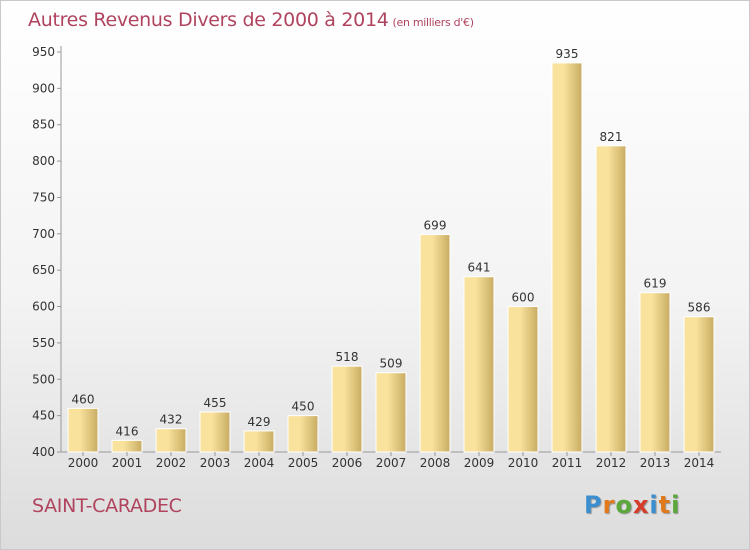  Describe the element at coordinates (208, 20) in the screenshot. I see `chart-title-text: Autres Revenus Divers de 2000 à 2014` at that location.